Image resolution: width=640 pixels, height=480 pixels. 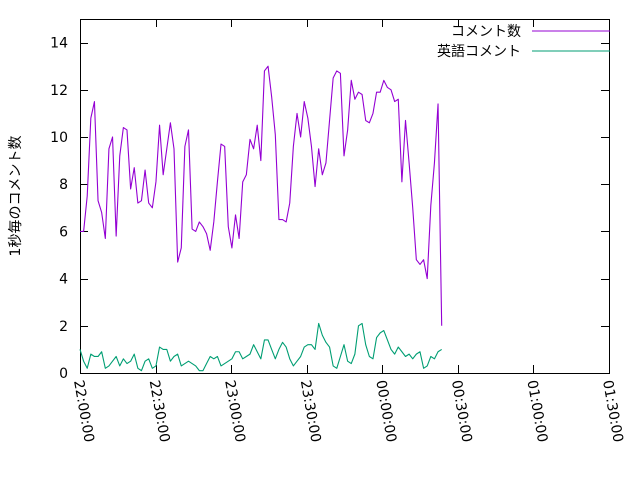 I want to click on y-tick-label: 8, so click(x=63, y=185).